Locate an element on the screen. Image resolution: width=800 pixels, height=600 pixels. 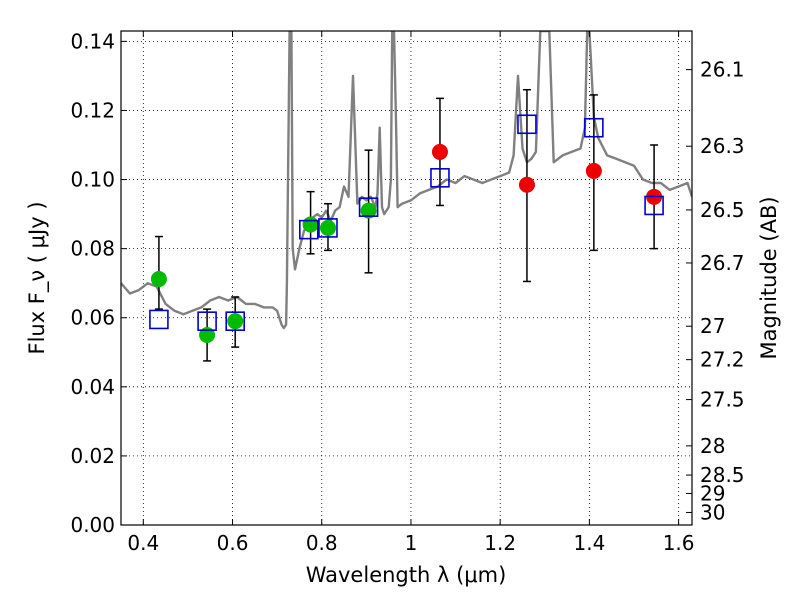
y-tick-label: 0.06 is located at coordinates (92, 318).